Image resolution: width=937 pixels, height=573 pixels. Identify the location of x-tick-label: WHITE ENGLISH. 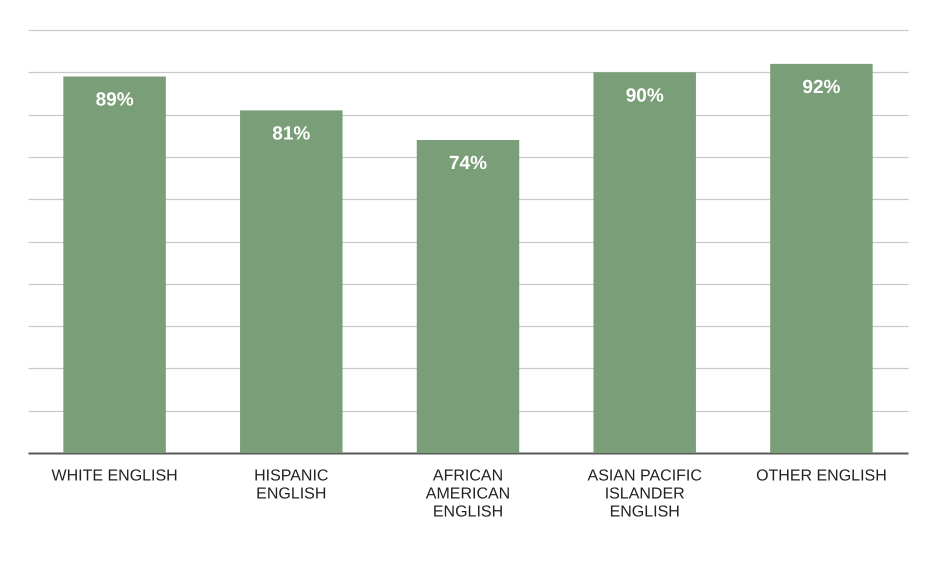
(114, 476).